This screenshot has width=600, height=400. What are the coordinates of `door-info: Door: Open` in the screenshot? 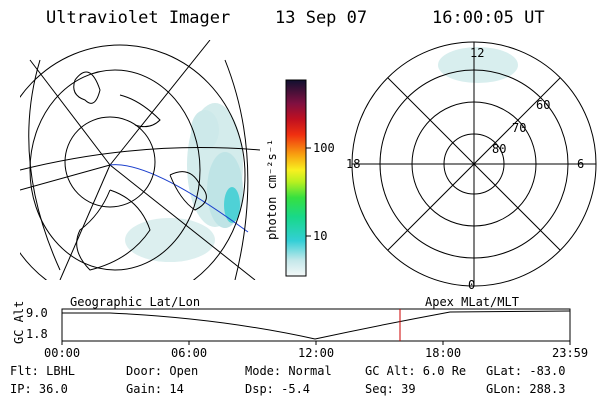 It's located at (162, 371).